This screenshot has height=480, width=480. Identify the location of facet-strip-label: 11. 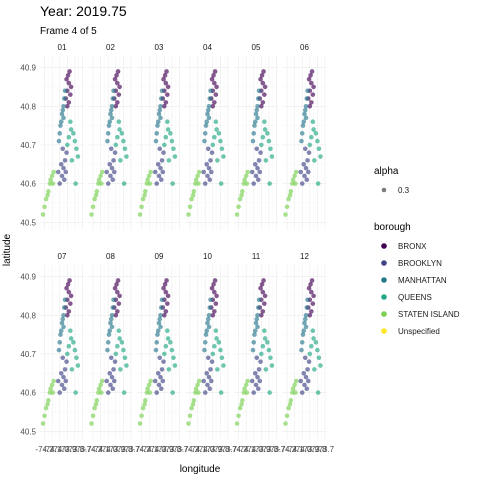
(256, 256).